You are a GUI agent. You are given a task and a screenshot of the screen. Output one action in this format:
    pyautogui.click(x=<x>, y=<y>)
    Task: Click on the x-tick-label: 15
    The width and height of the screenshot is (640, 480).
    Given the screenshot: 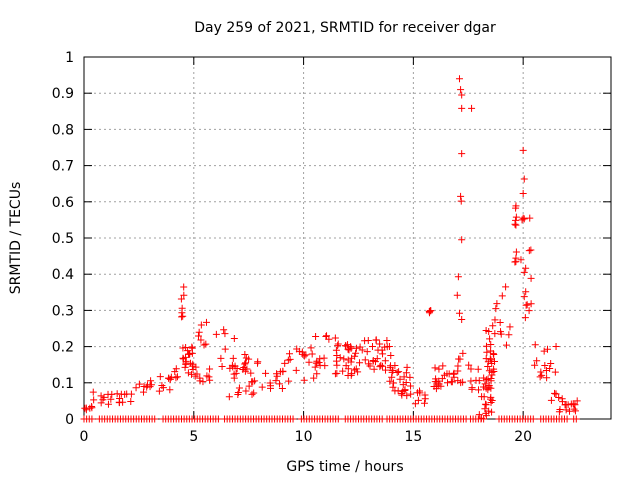 What is the action you would take?
    pyautogui.click(x=413, y=437)
    